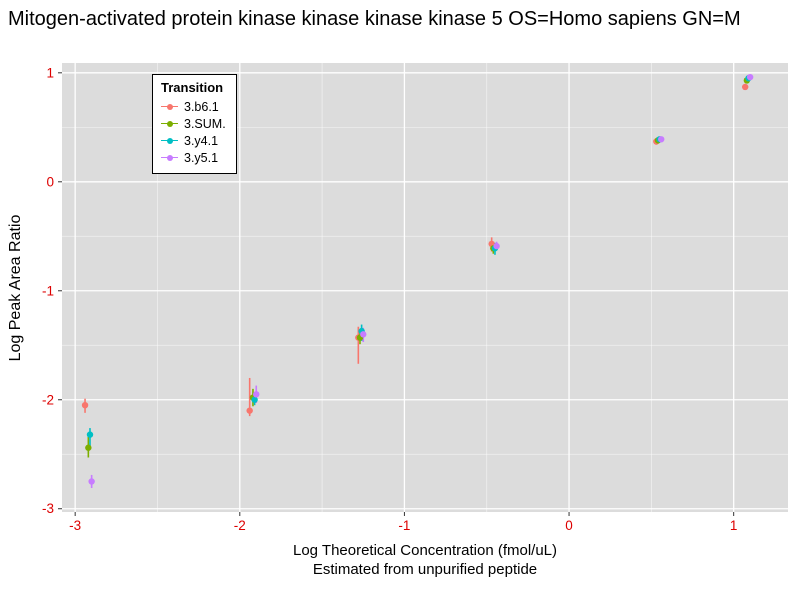  I want to click on x-axis-label: Log Theoretical Concentration (fmol/uL), so click(425, 550).